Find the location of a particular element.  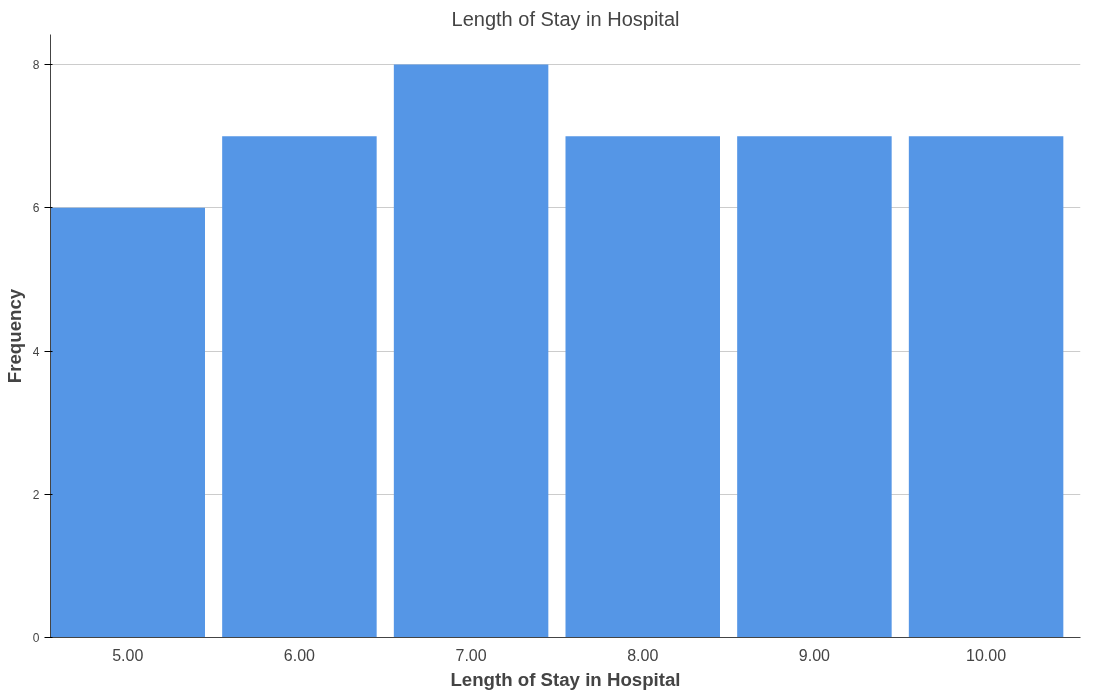

y-tick-label: 6 is located at coordinates (36, 208).